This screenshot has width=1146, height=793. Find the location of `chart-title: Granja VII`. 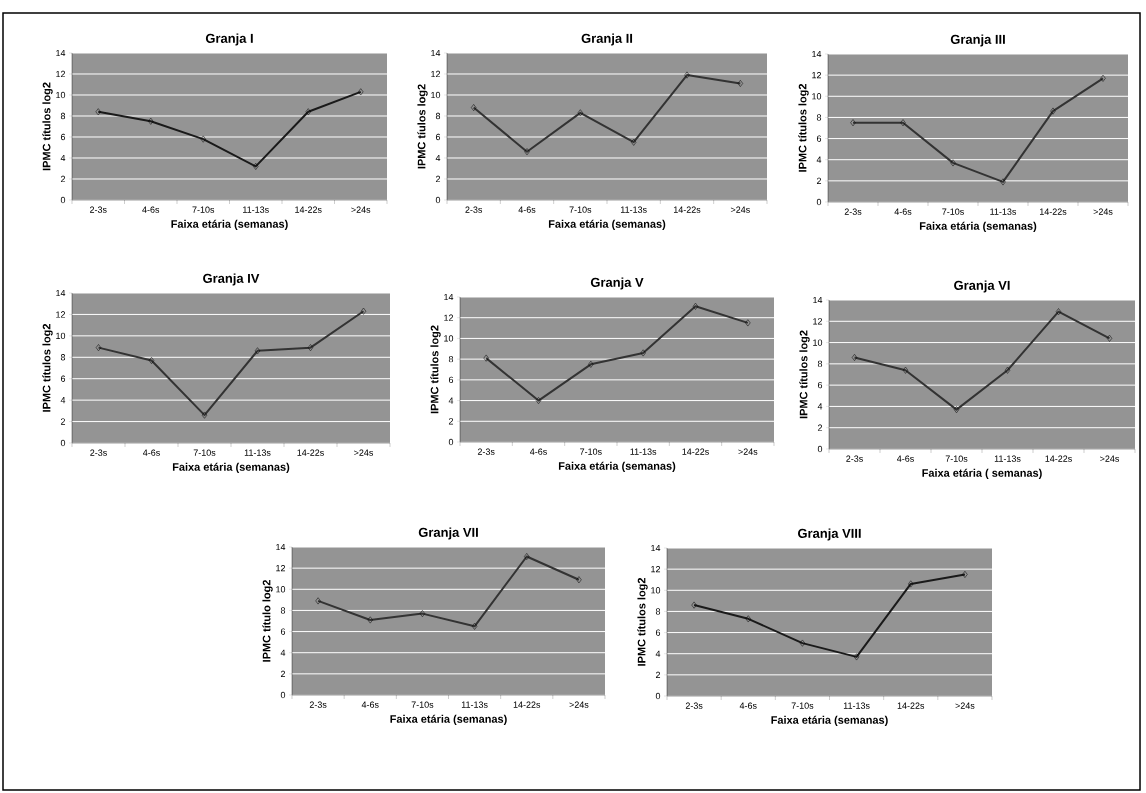

chart-title: Granja VII is located at coordinates (448, 533).